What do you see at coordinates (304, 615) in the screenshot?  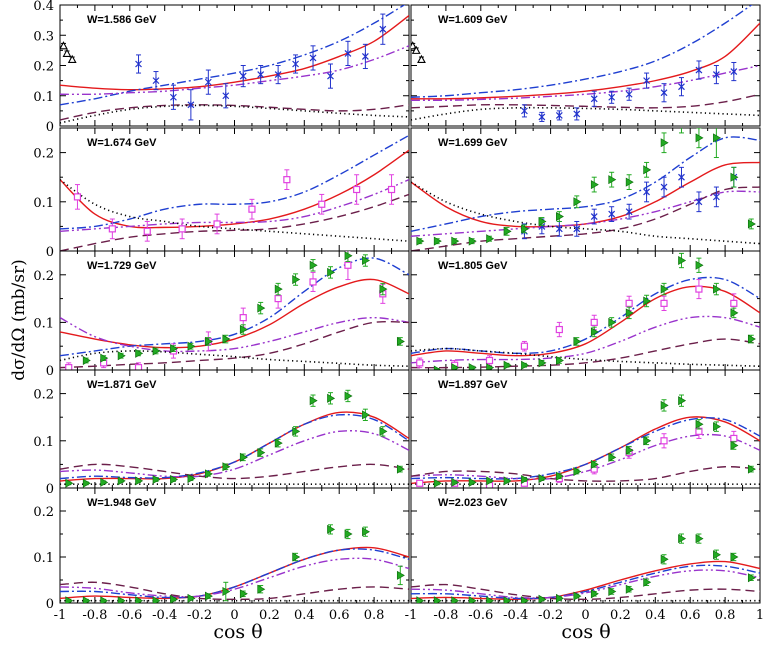 I see `x-tick-label: 0.4` at bounding box center [304, 615].